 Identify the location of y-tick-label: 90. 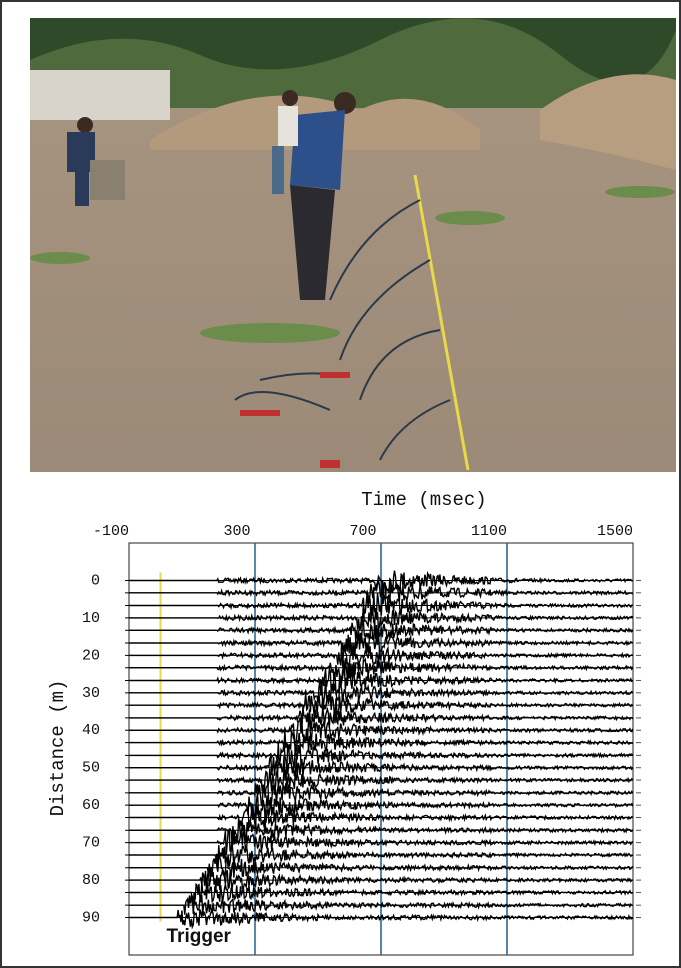
(91, 918).